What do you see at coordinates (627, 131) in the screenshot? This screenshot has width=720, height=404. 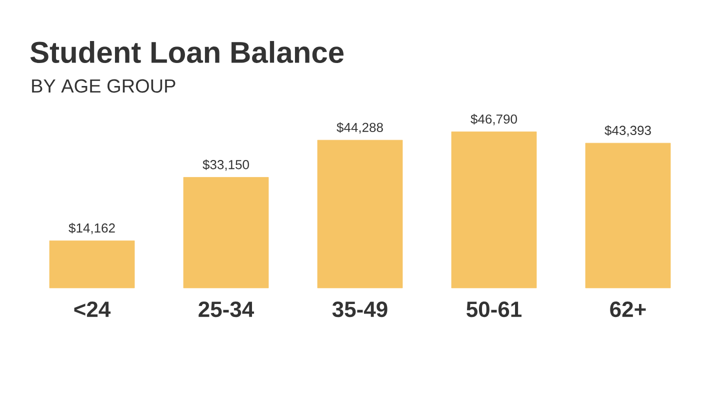 I see `data-label: $43,393` at bounding box center [627, 131].